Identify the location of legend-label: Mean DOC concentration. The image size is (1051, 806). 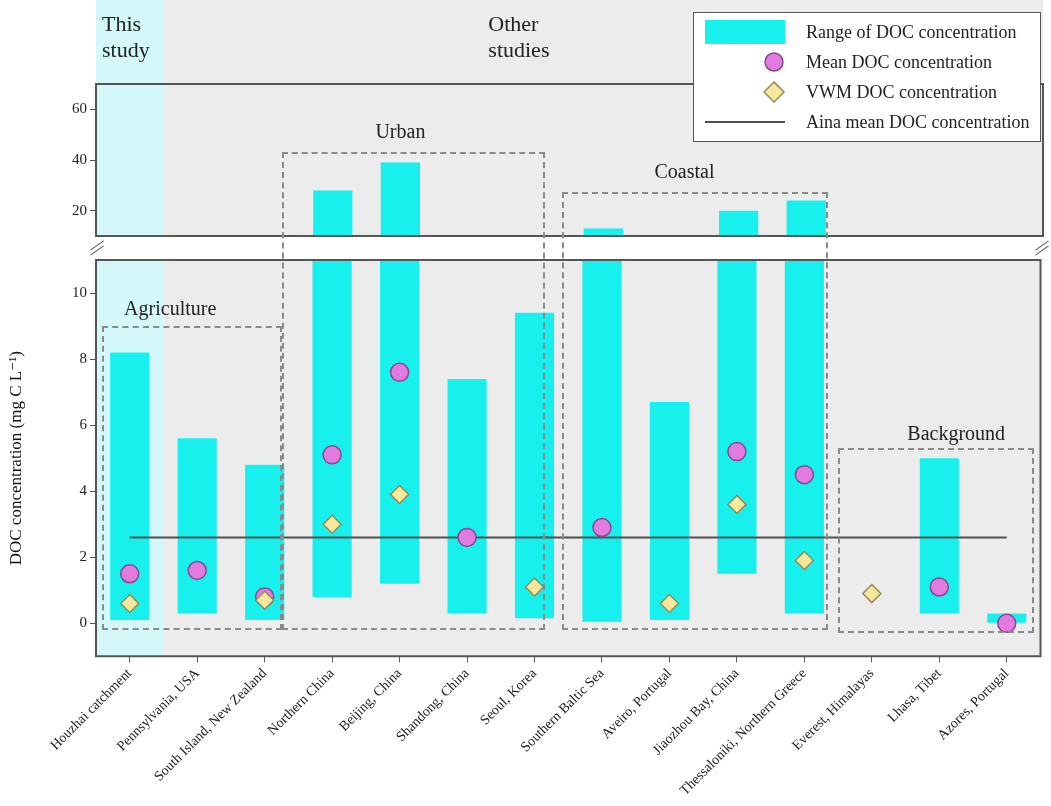
(899, 62).